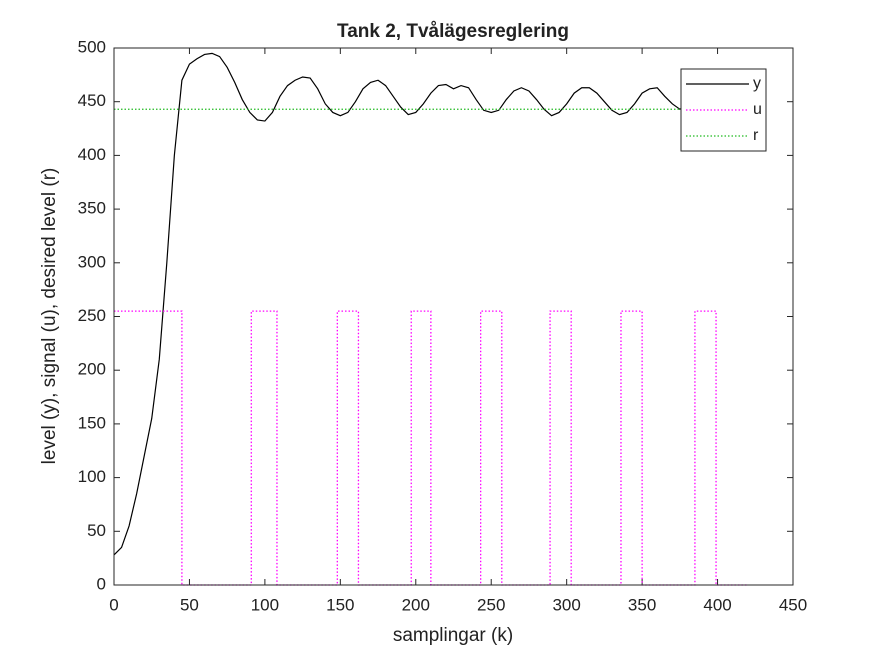  Describe the element at coordinates (92, 476) in the screenshot. I see `y-tick-label: 100` at that location.